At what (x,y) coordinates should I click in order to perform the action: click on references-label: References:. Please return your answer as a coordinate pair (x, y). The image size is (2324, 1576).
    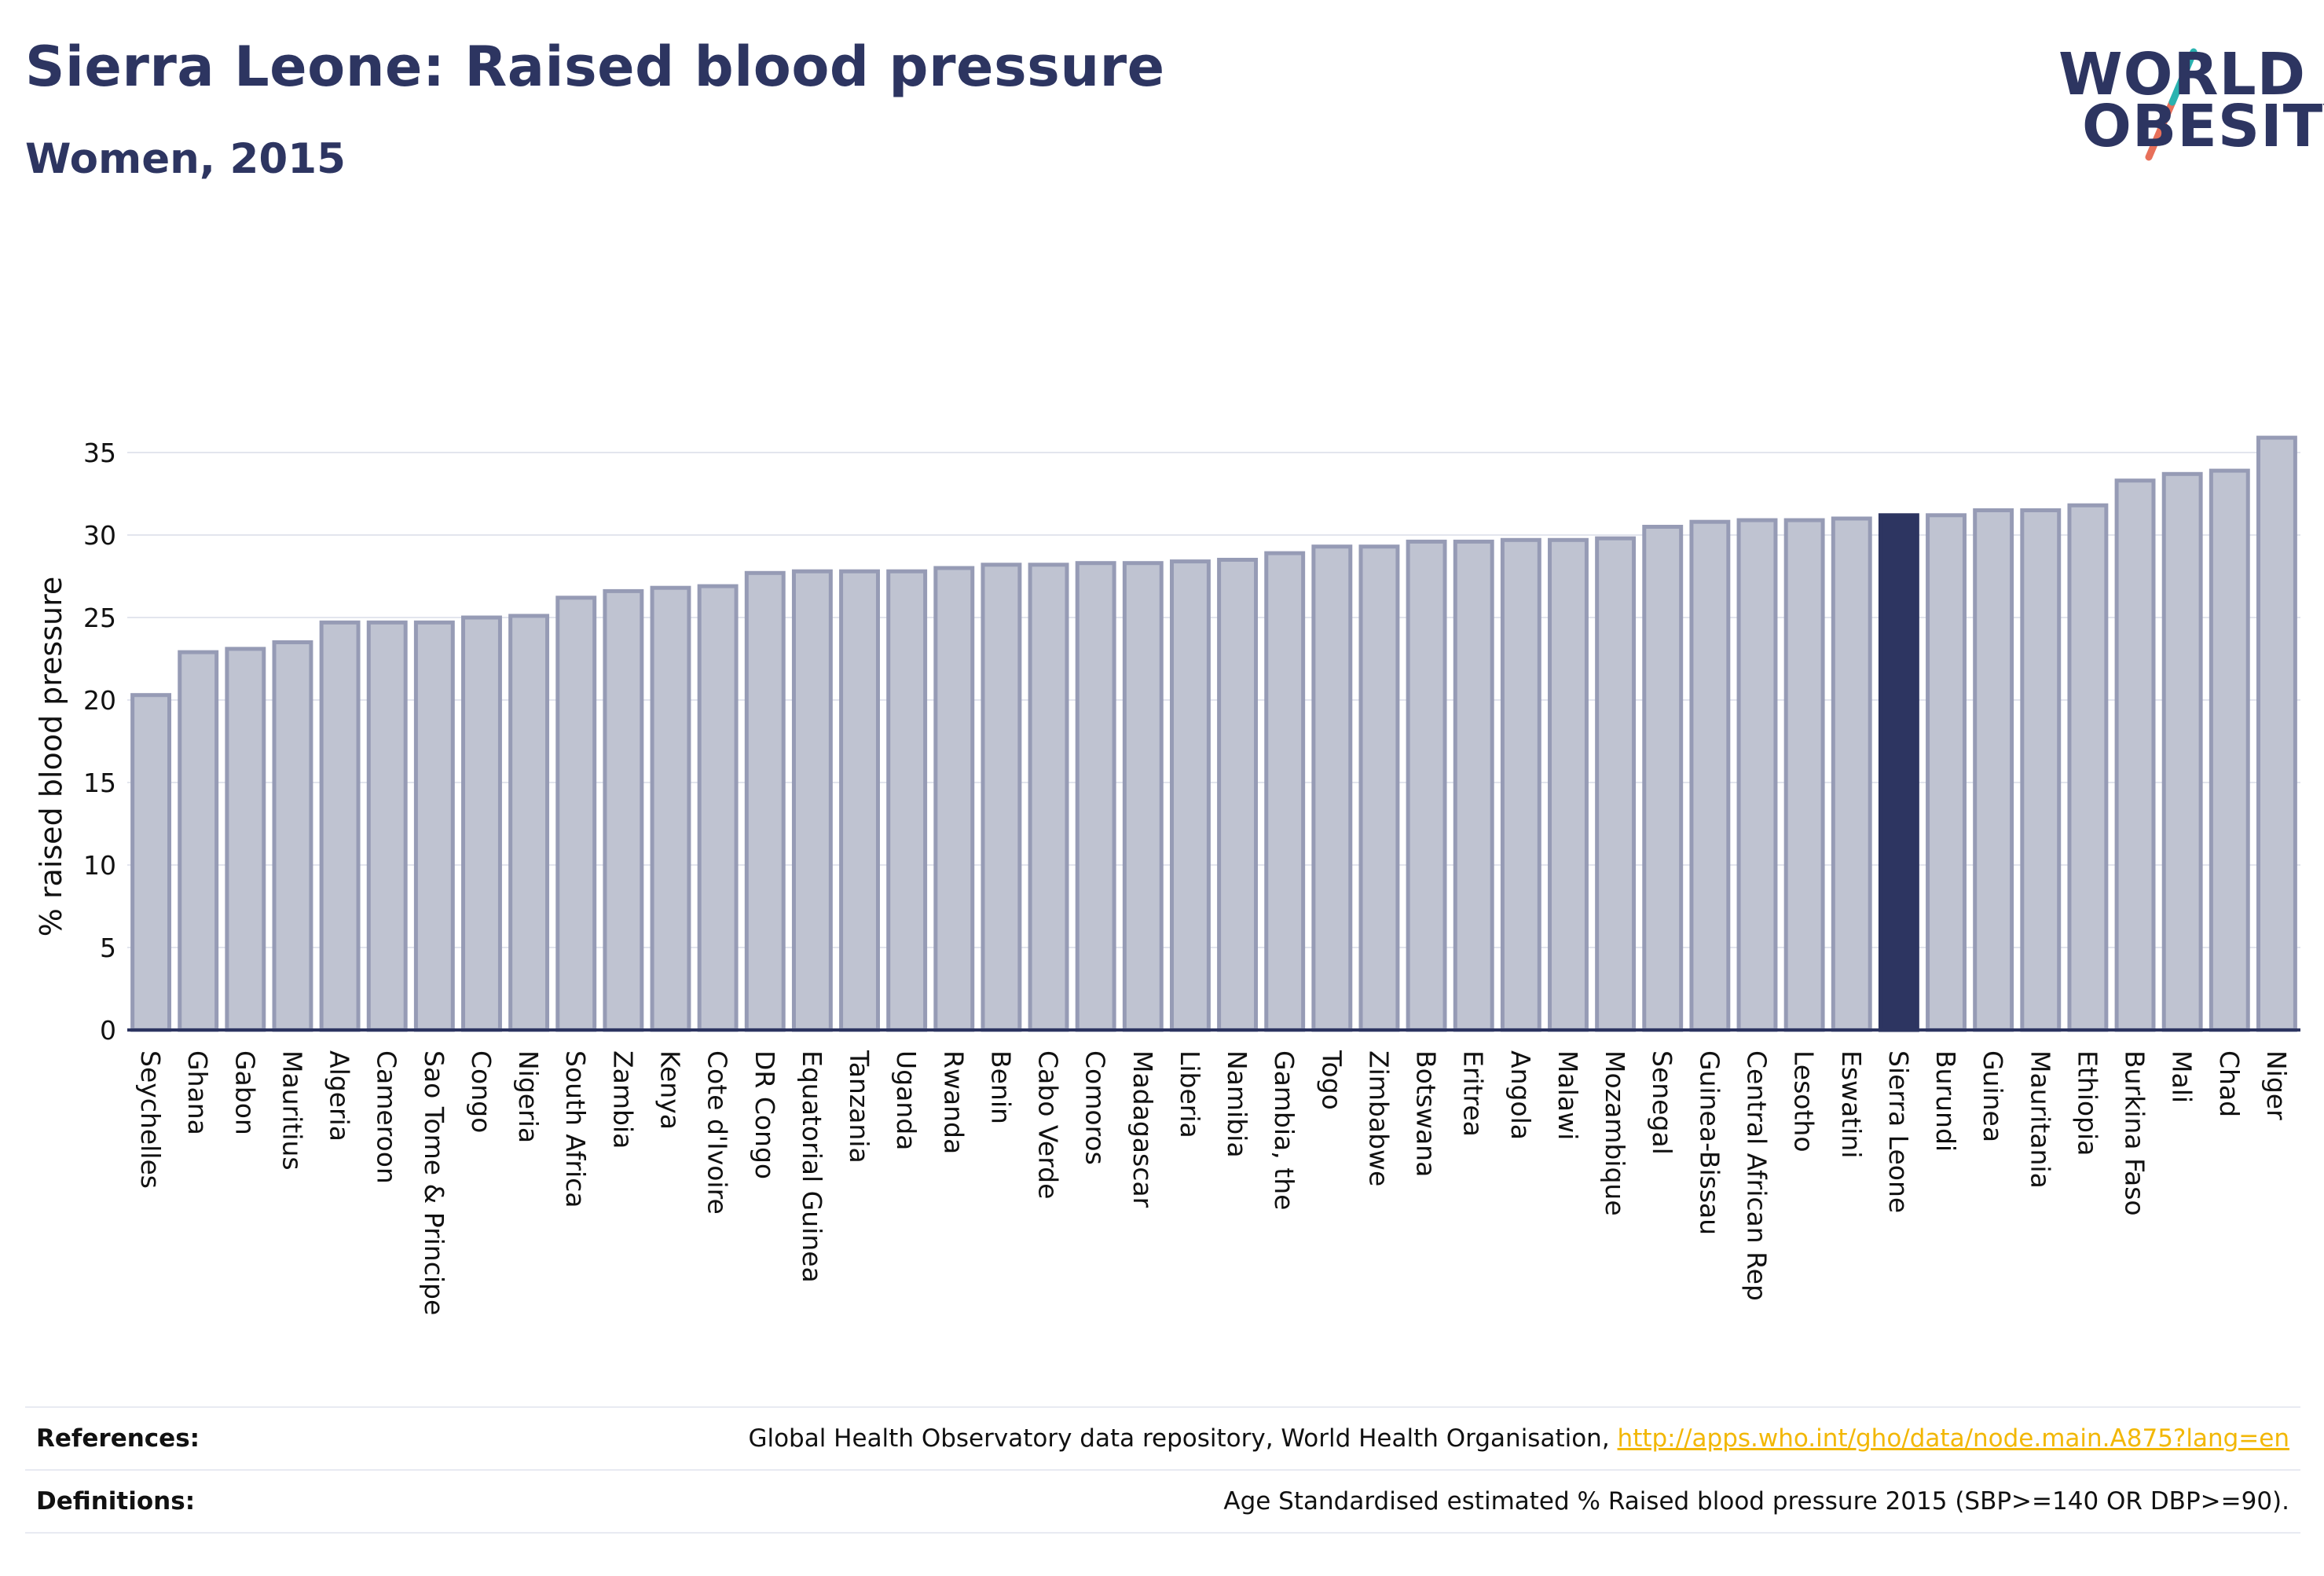
    Looking at the image, I should click on (118, 1438).